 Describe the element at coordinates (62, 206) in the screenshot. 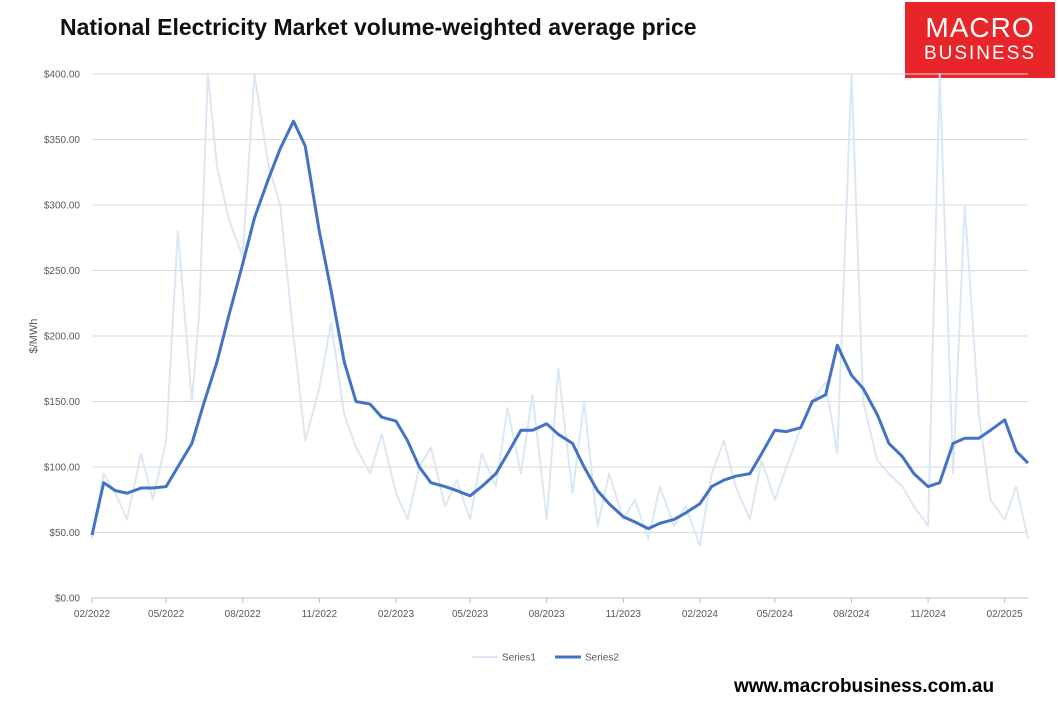

I see `y-tick-label: $300.00` at that location.